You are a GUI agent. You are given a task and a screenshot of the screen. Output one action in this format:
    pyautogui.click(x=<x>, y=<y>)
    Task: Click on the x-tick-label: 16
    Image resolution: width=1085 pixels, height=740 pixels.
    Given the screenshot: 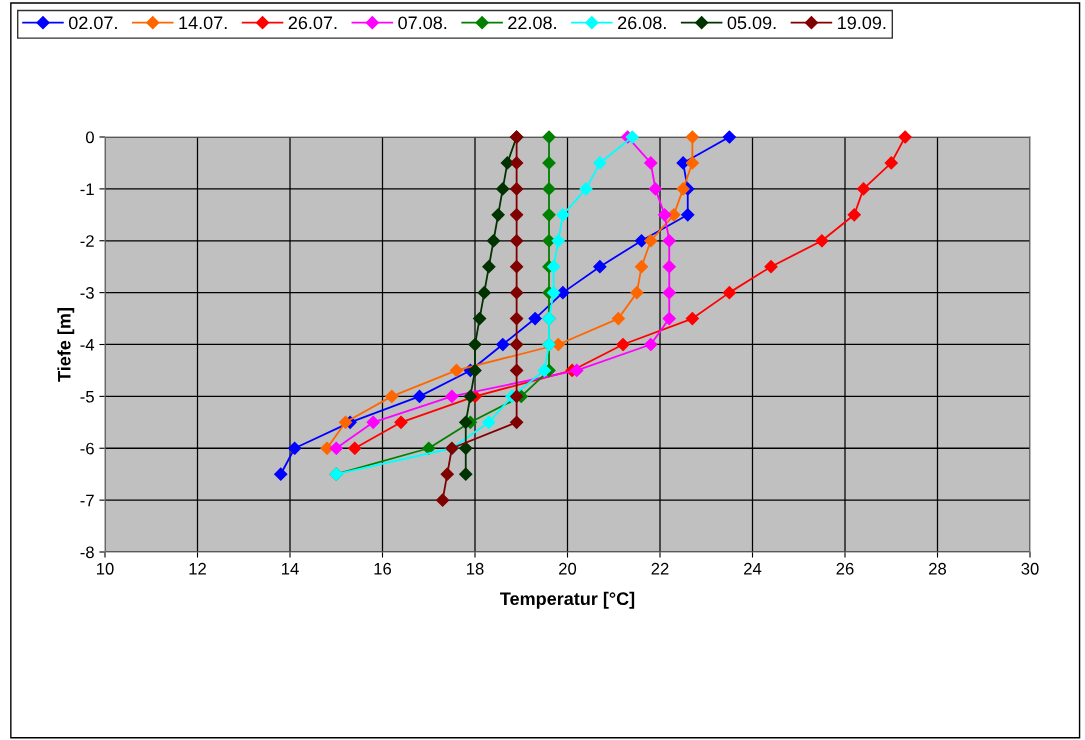 What is the action you would take?
    pyautogui.click(x=383, y=568)
    